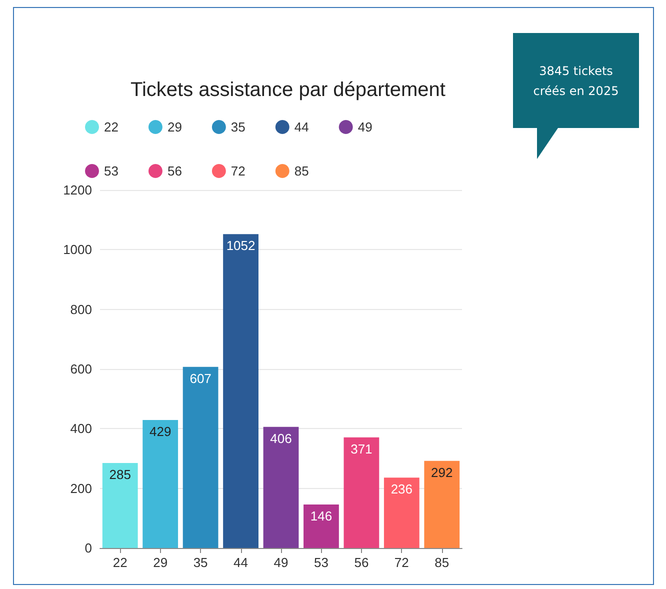 The image size is (666, 589). What do you see at coordinates (160, 432) in the screenshot?
I see `data-label: 429` at bounding box center [160, 432].